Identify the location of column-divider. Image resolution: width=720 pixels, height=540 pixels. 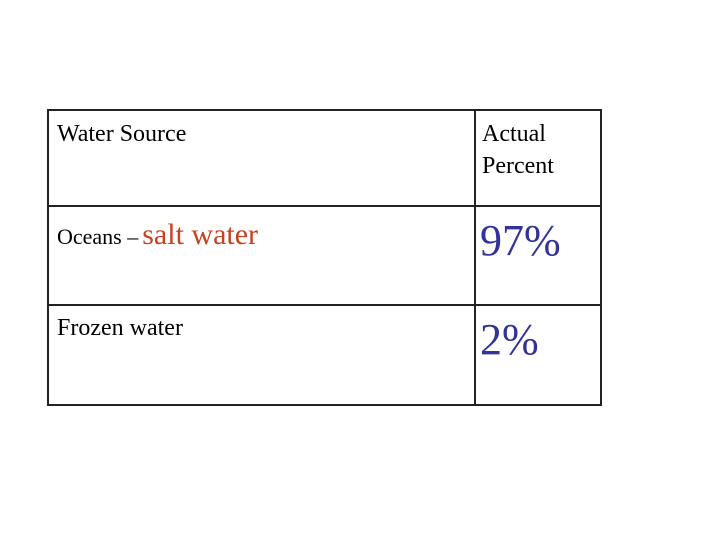
(475, 257).